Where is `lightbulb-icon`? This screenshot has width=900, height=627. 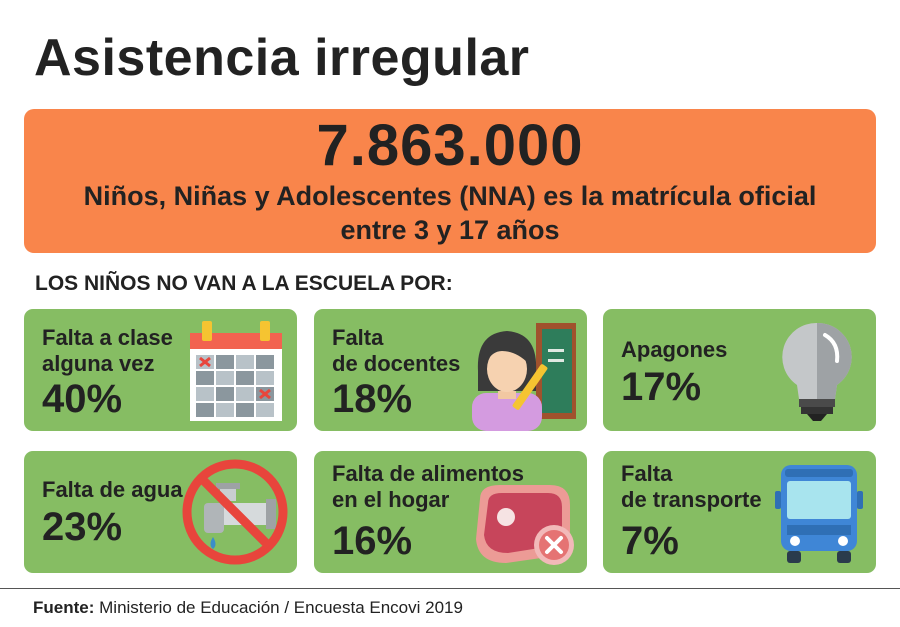 lightbulb-icon is located at coordinates (817, 371).